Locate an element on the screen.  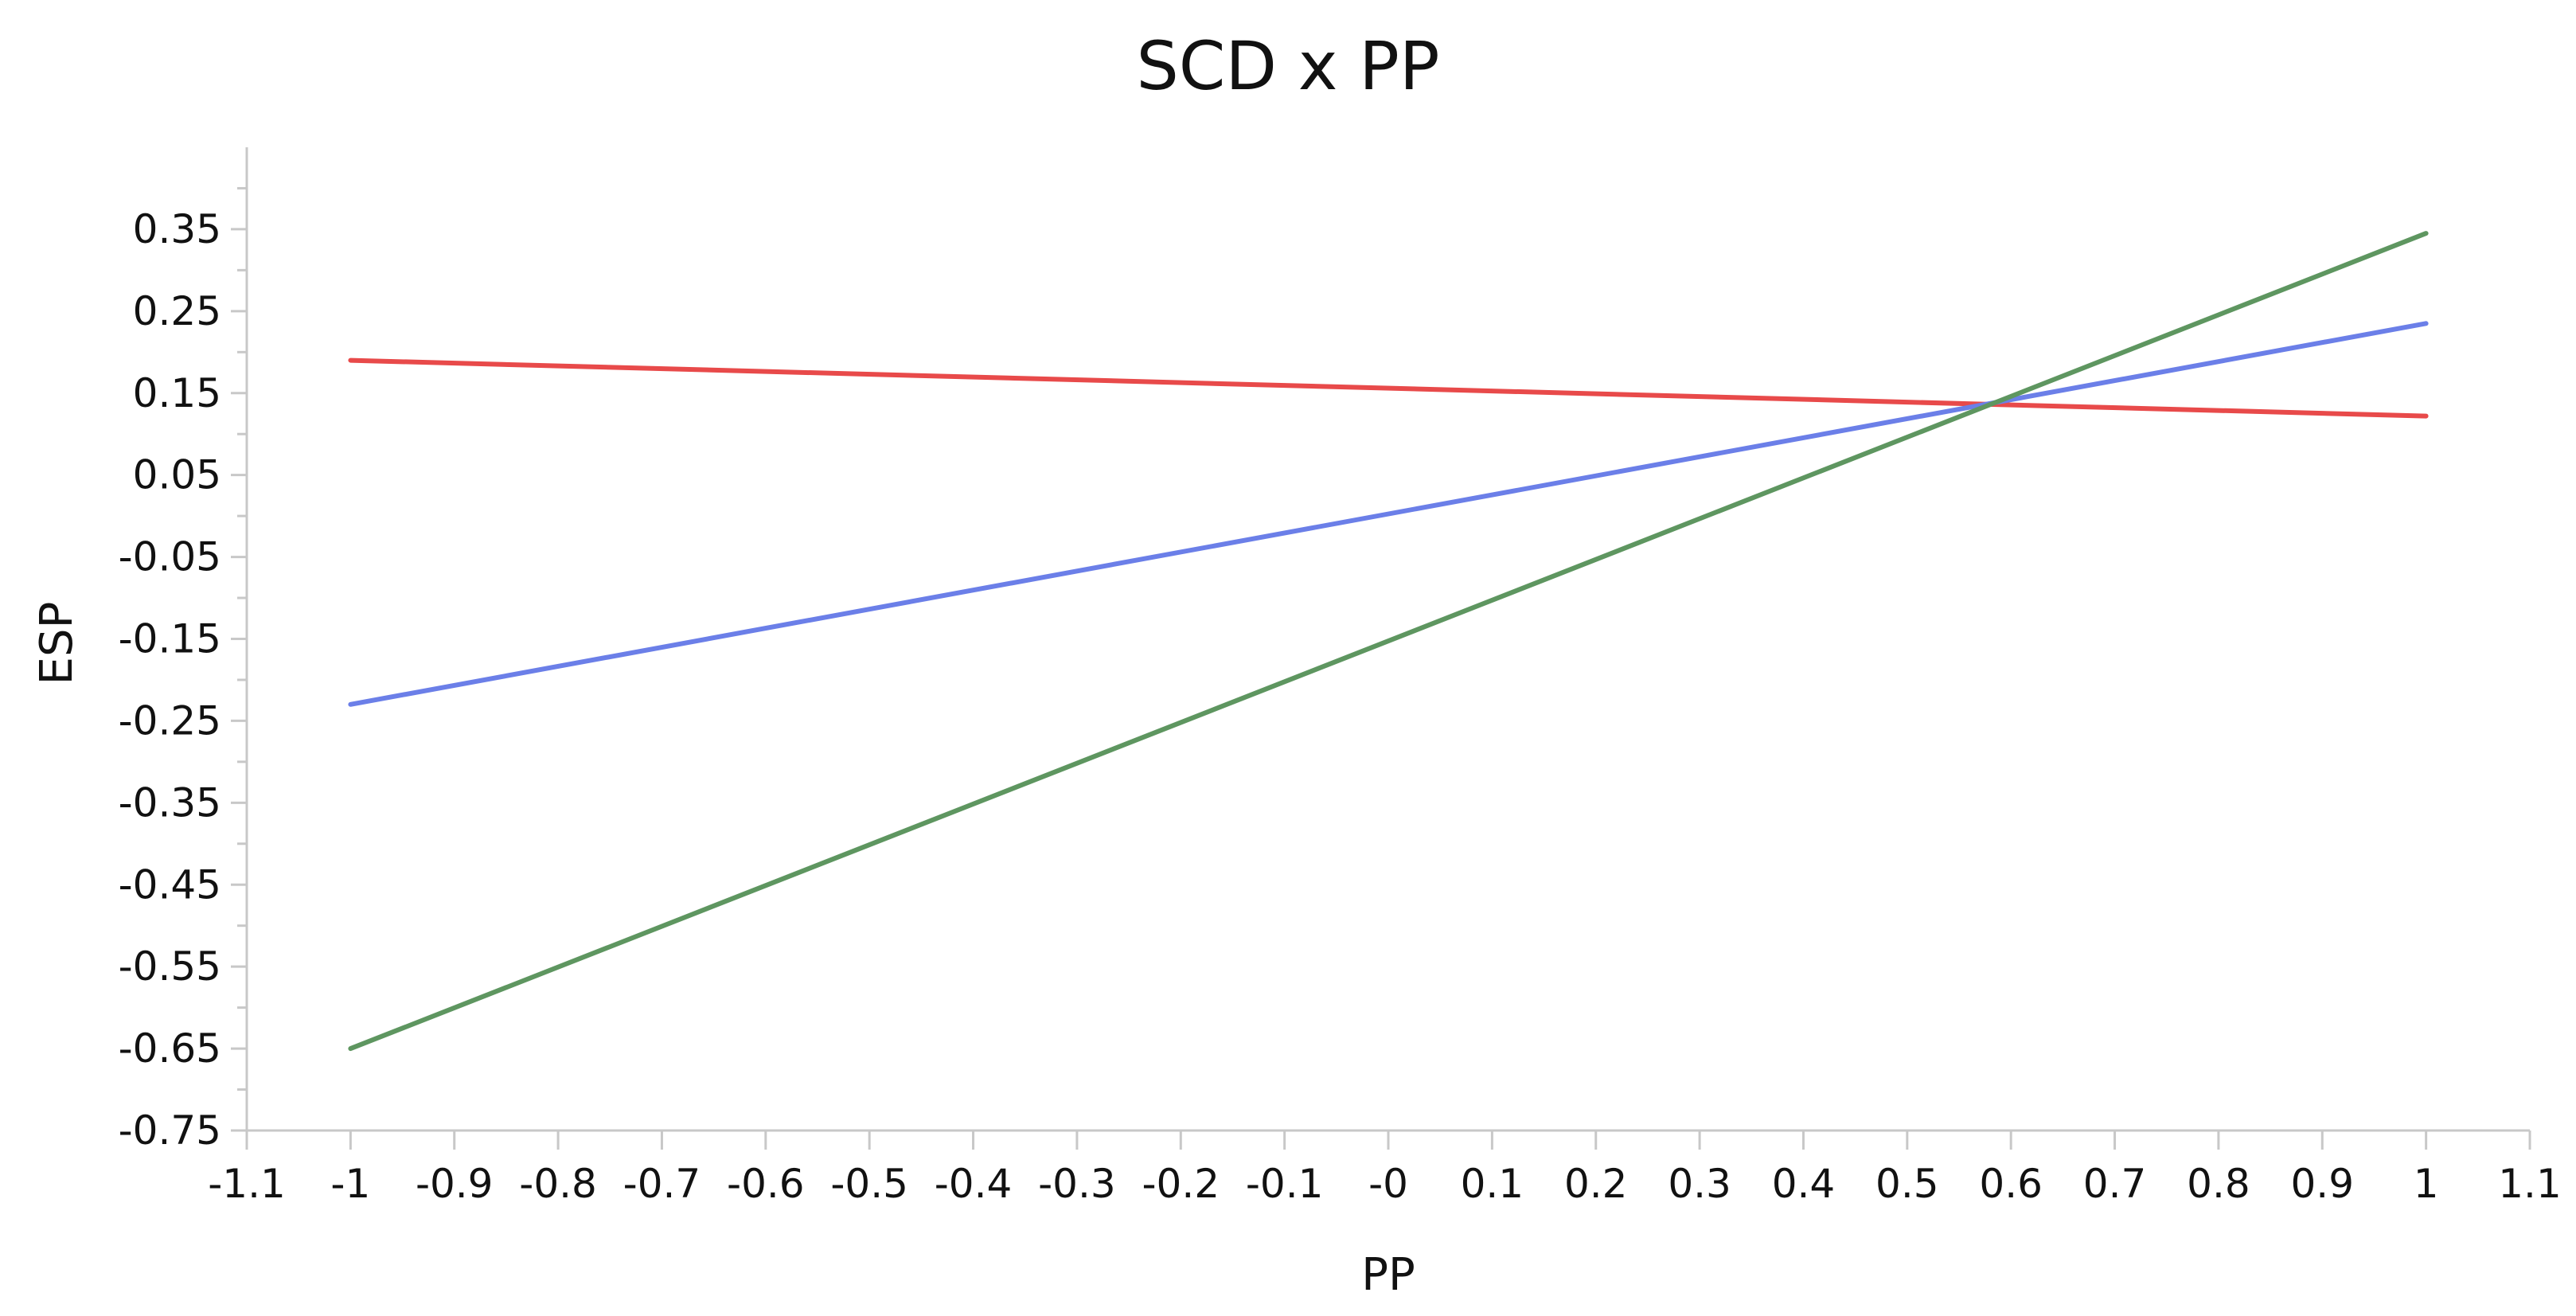
x-tick-label: -0.2 is located at coordinates (1181, 1184).